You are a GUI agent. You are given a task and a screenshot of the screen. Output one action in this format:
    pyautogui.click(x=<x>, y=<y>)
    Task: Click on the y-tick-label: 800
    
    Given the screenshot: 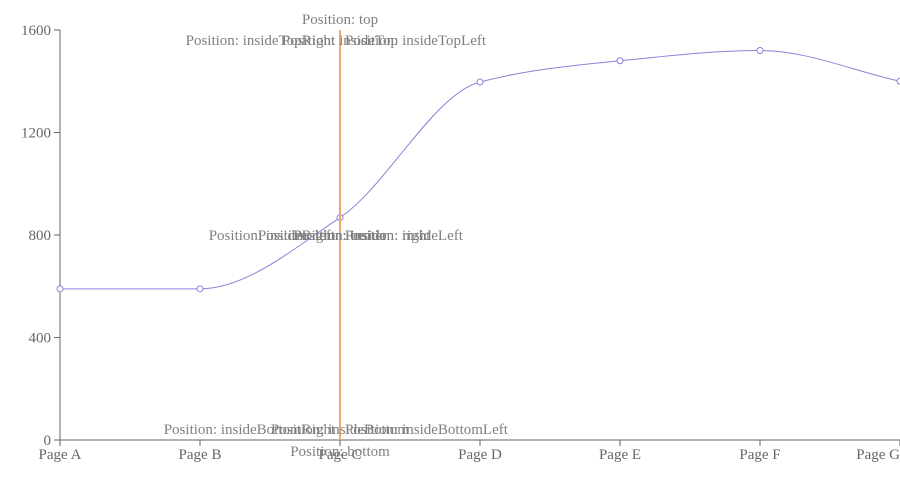 What is the action you would take?
    pyautogui.click(x=40, y=236)
    